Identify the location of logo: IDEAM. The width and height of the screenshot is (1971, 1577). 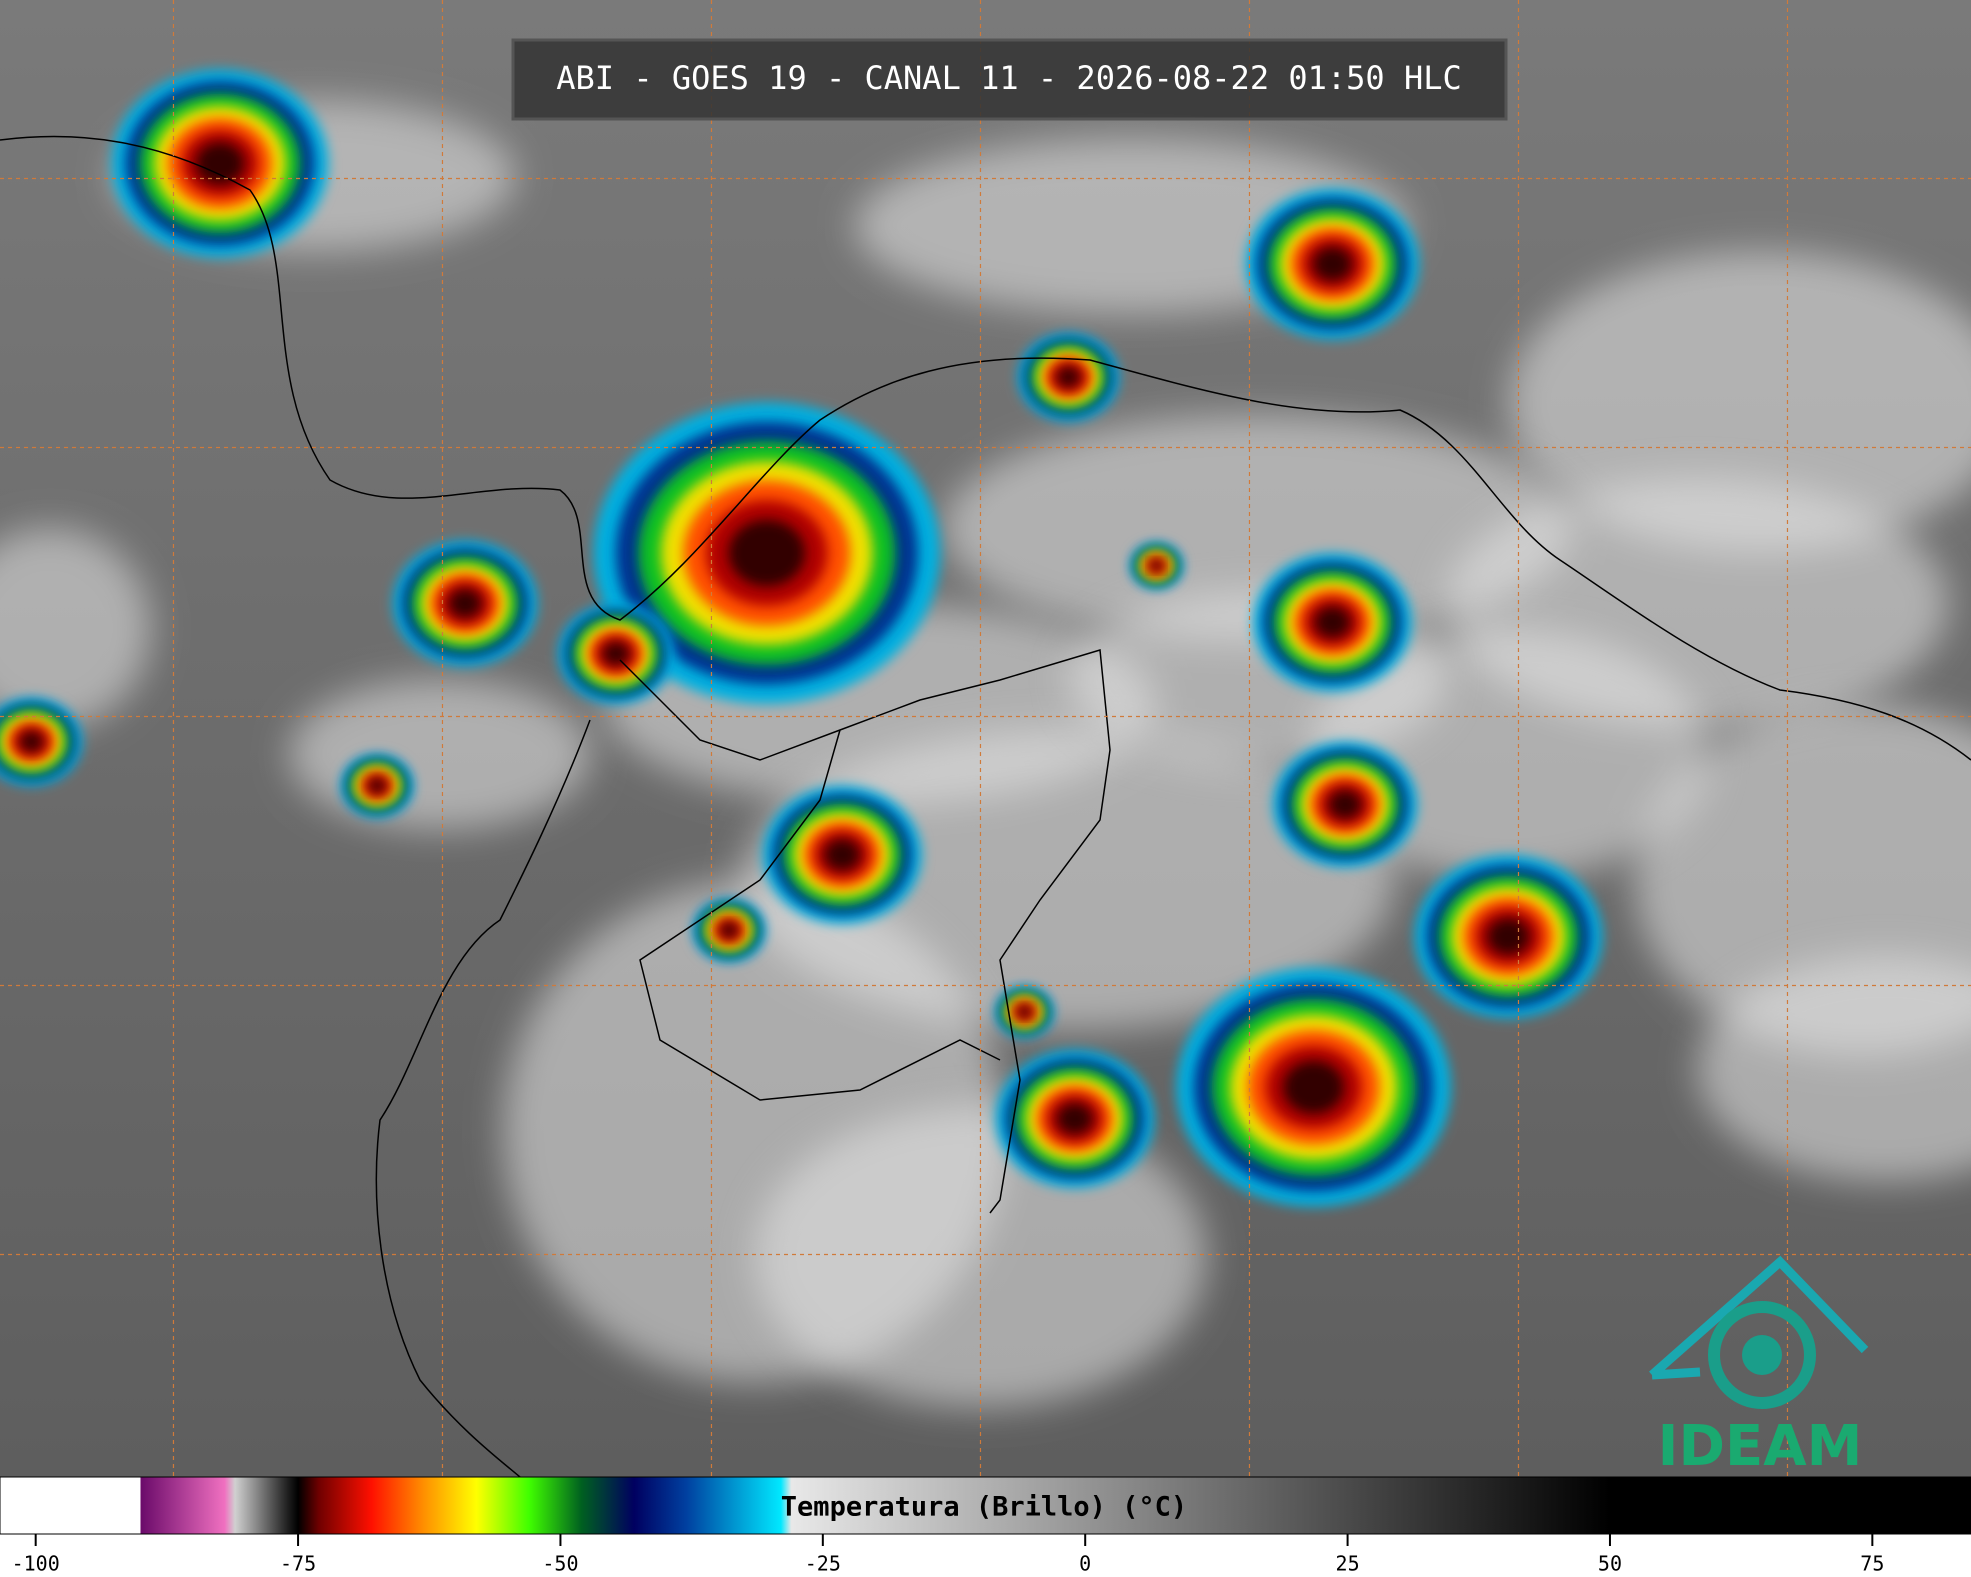
(1759, 1367).